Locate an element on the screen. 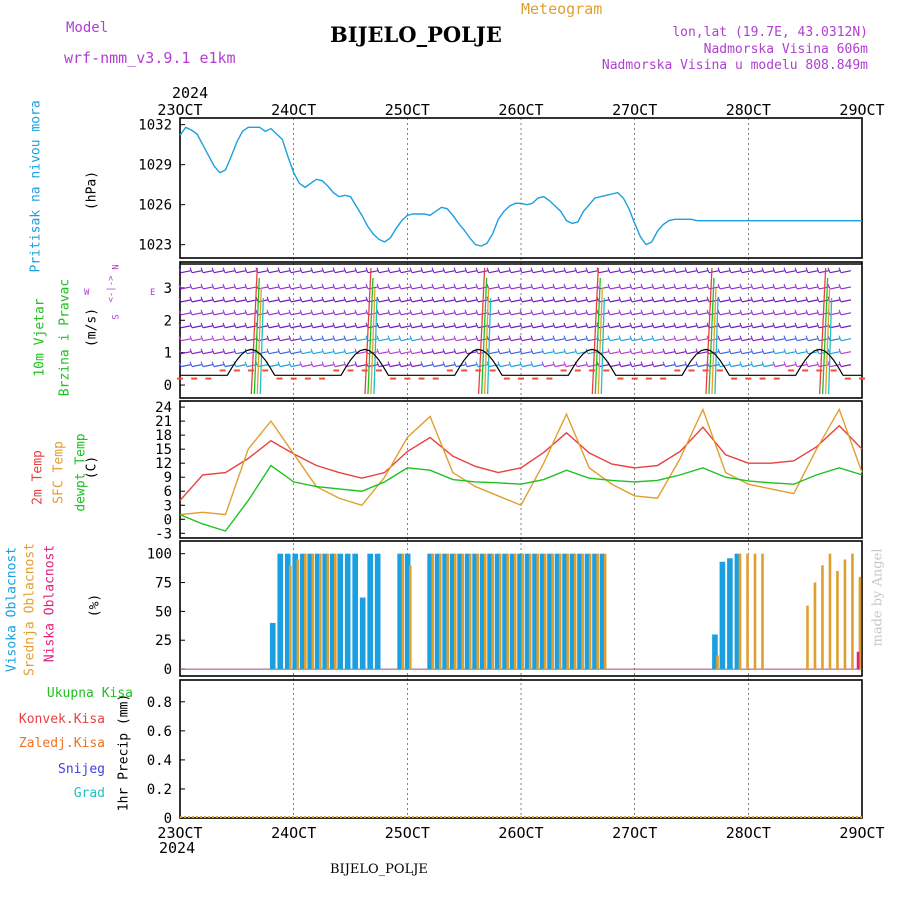 Image resolution: width=900 pixels, height=900 pixels. time-label-top: 23OCT is located at coordinates (179, 110).